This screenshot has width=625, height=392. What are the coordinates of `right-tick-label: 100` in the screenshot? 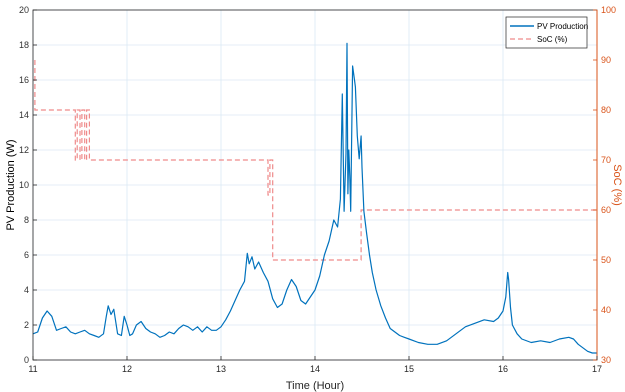 It's located at (608, 10).